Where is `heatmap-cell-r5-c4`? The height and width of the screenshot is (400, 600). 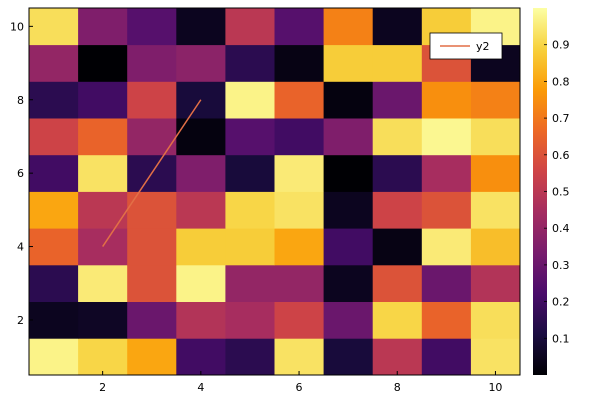
heatmap-cell-r5-c4 is located at coordinates (201, 210).